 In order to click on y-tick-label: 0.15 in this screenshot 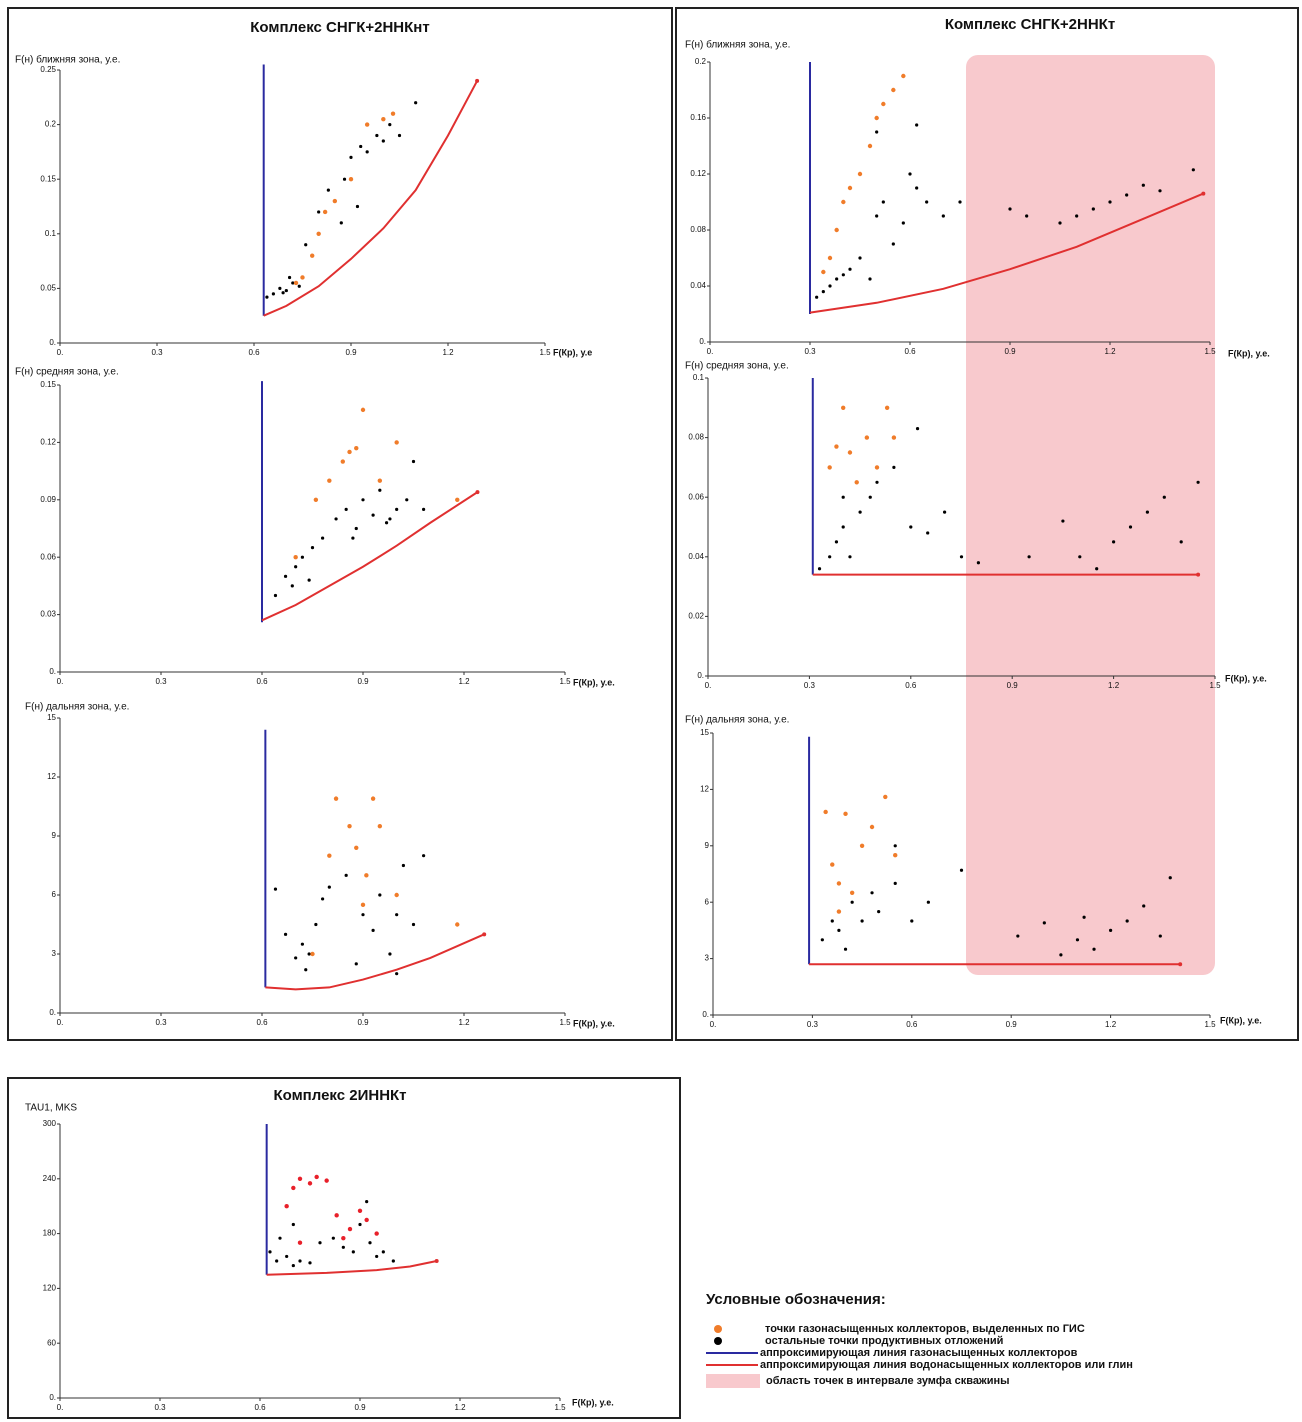, I will do `click(48, 384)`.